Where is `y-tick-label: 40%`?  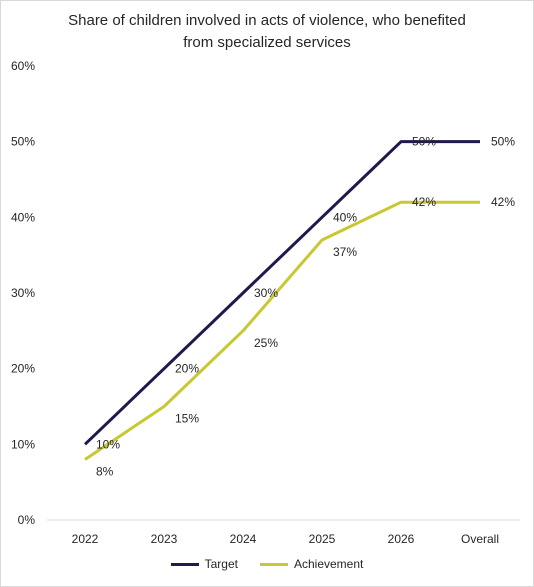 y-tick-label: 40% is located at coordinates (23, 217).